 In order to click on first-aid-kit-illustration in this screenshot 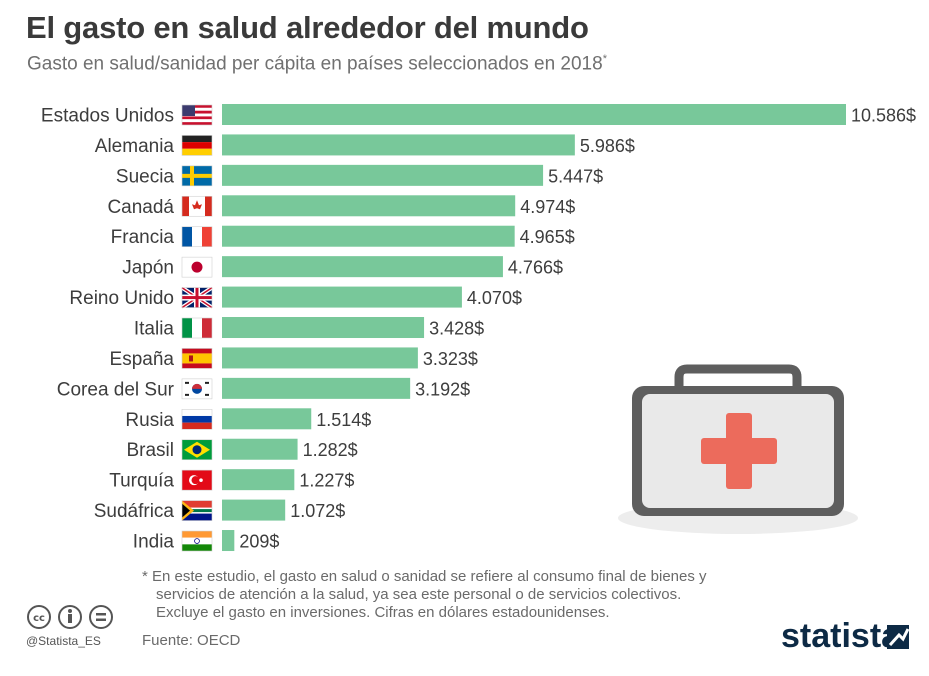, I will do `click(738, 449)`.